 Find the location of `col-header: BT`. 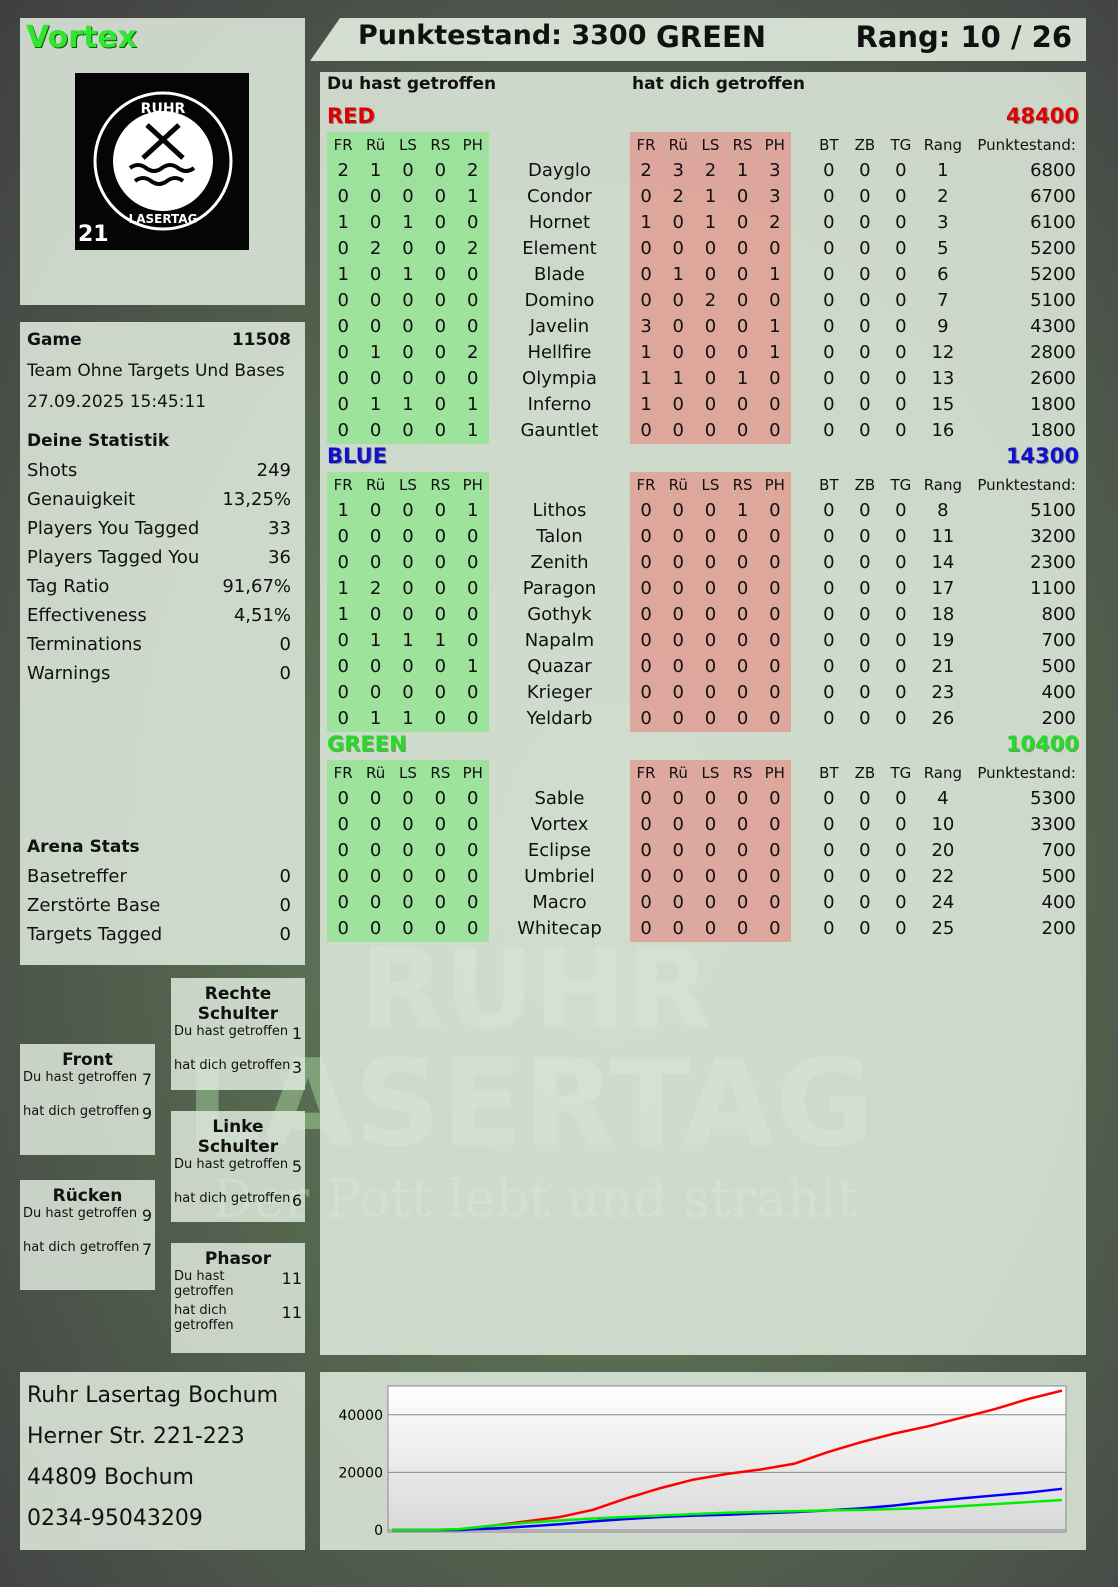

col-header: BT is located at coordinates (829, 145).